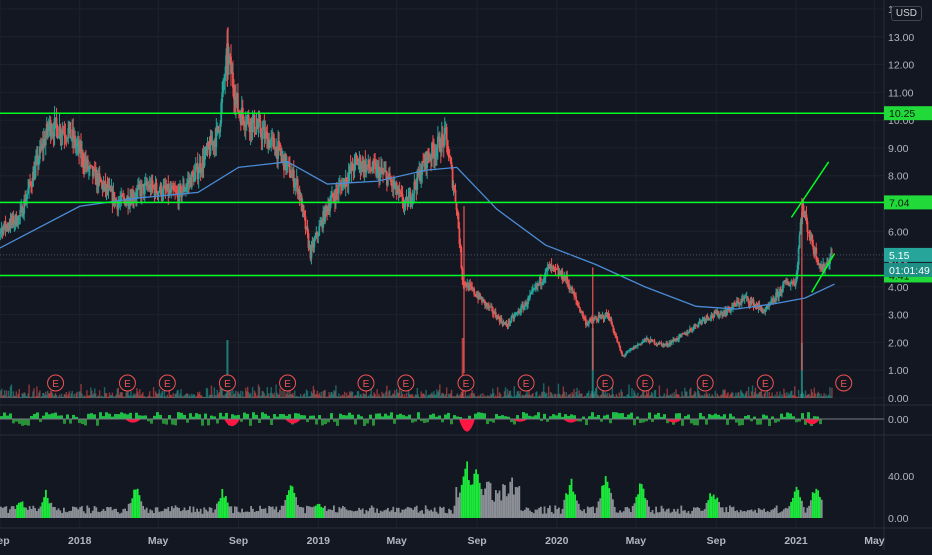  What do you see at coordinates (232, 422) in the screenshot?
I see `oscillator-dip` at bounding box center [232, 422].